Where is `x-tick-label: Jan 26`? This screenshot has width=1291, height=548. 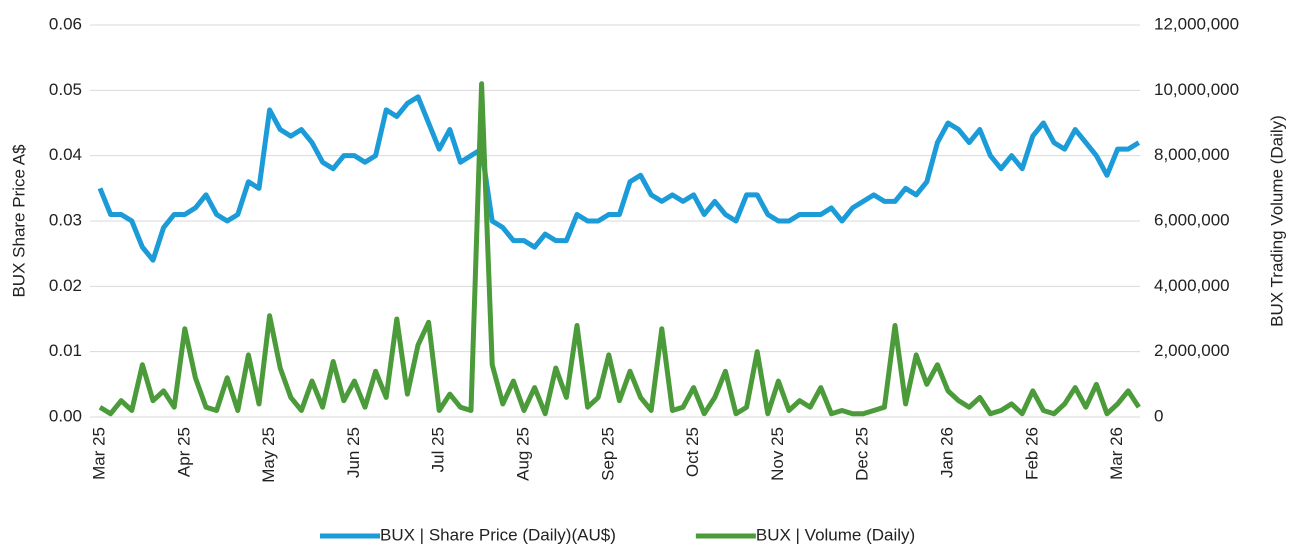 x-tick-label: Jan 26 is located at coordinates (946, 452).